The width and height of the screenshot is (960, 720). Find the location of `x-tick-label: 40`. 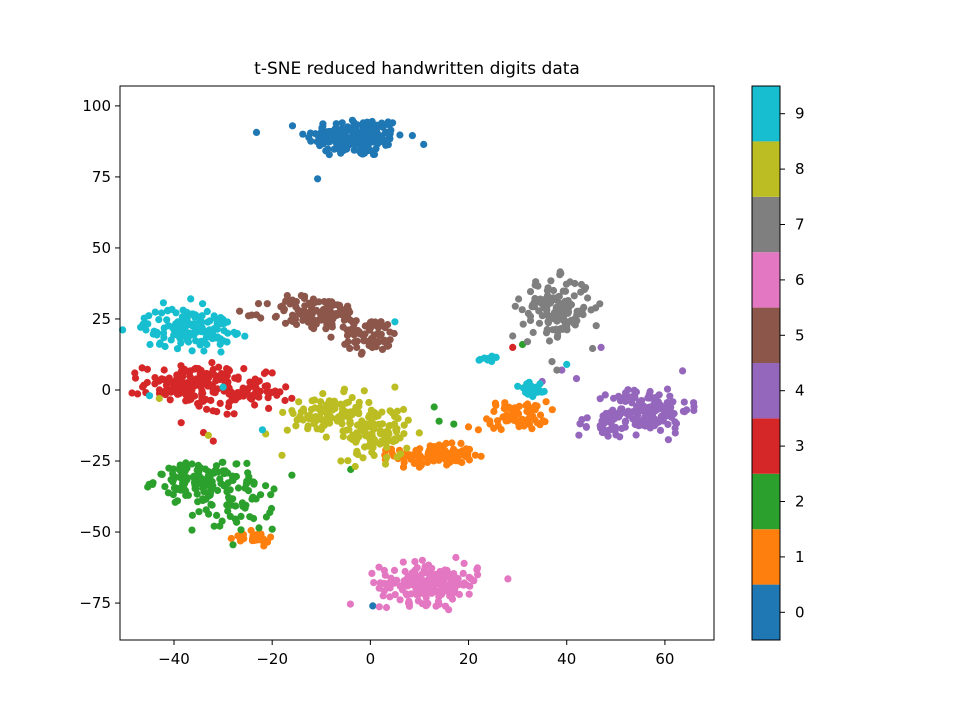

x-tick-label: 40 is located at coordinates (566, 659).